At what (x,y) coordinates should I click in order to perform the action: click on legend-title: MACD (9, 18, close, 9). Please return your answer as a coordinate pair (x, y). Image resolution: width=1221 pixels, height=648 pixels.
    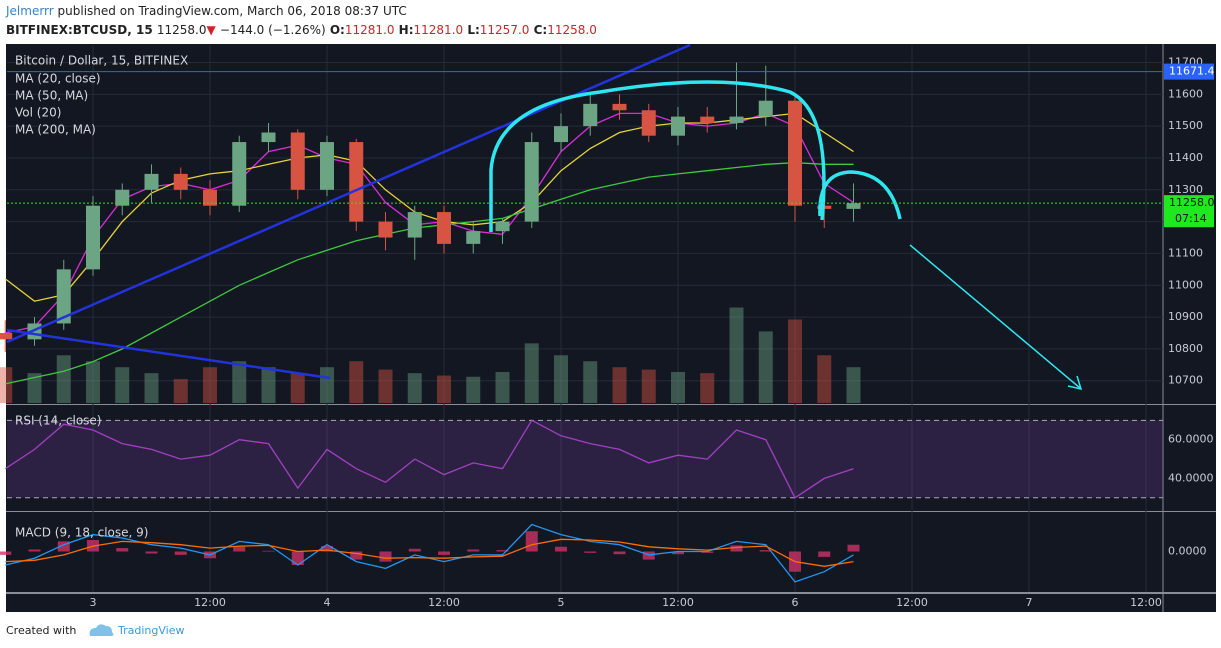
    Looking at the image, I should click on (81, 533).